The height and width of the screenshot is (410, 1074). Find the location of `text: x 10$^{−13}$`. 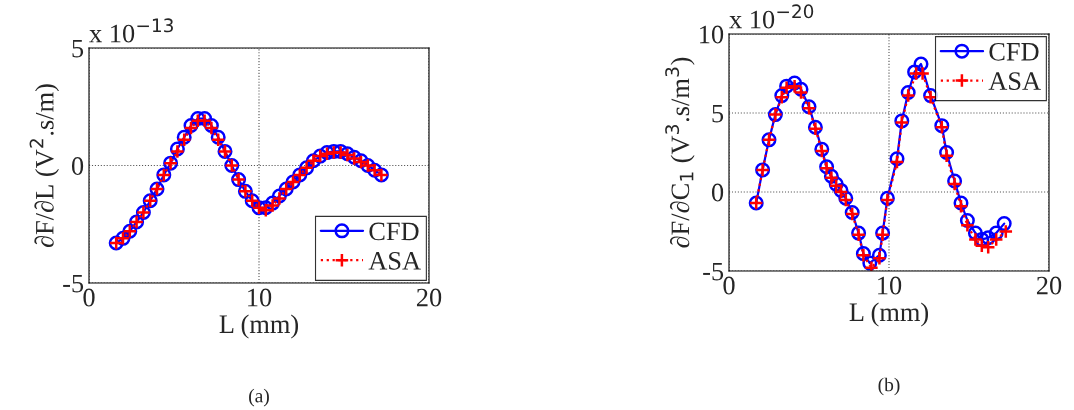

text: x 10$^{−13}$ is located at coordinates (131, 30).